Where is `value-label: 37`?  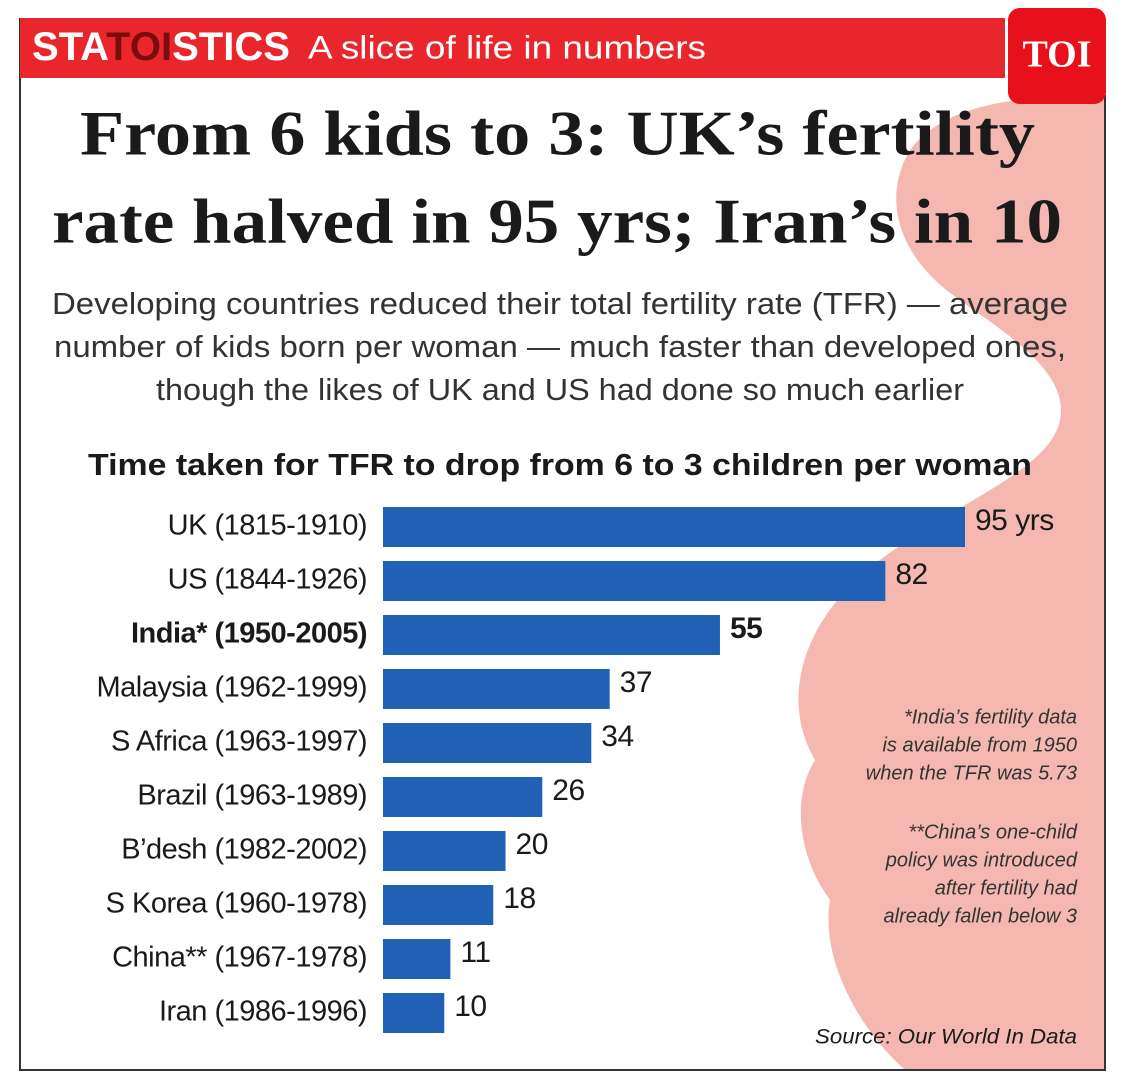 value-label: 37 is located at coordinates (636, 682).